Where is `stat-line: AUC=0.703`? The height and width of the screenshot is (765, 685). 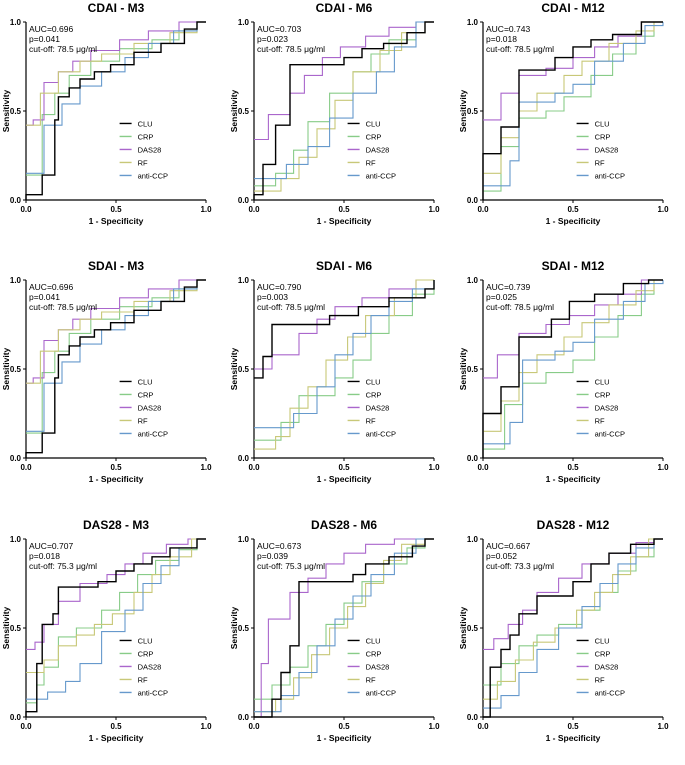
stat-line: AUC=0.703 is located at coordinates (279, 29).